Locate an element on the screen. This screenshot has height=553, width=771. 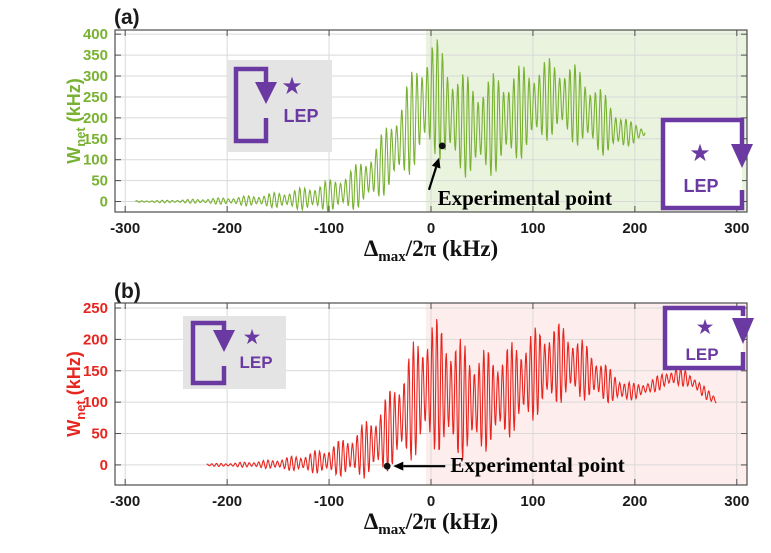
y-axis-title-a: Wnet (kHz) is located at coordinates (76, 121).